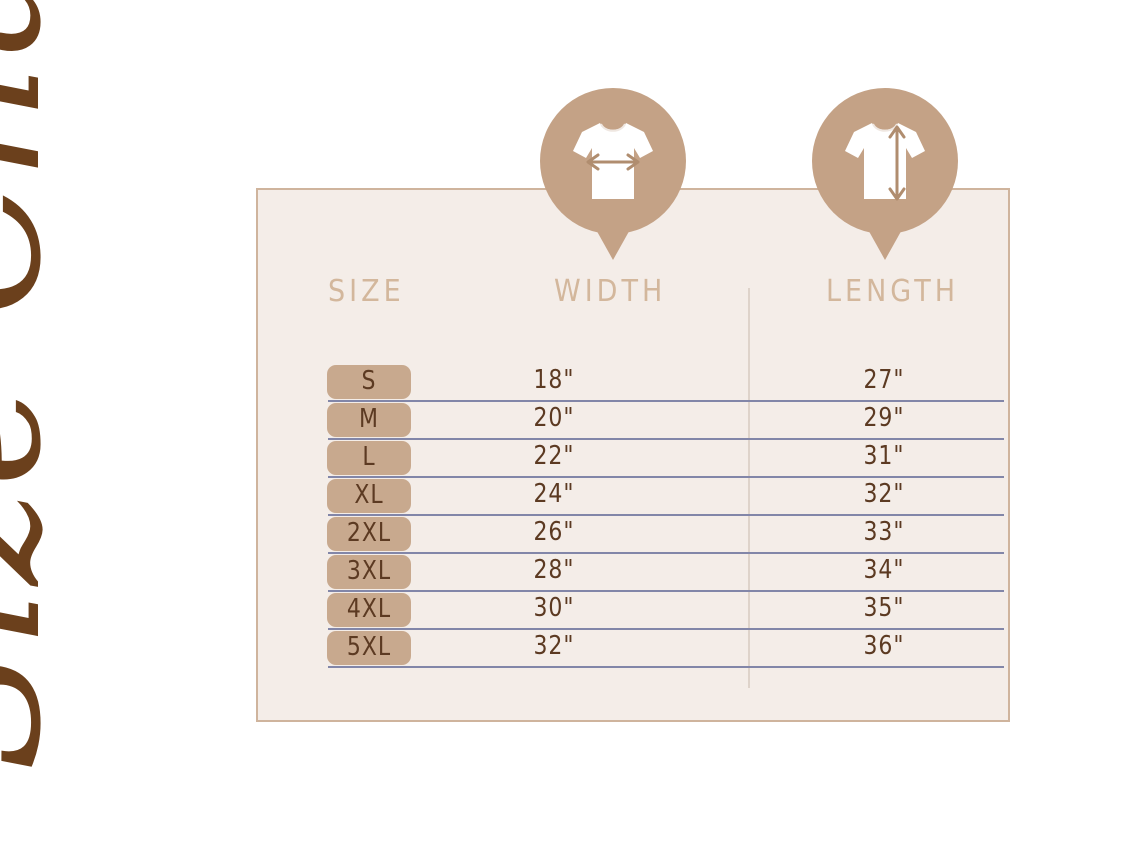 The image size is (1140, 855). I want to click on size-pill: 2XL, so click(369, 534).